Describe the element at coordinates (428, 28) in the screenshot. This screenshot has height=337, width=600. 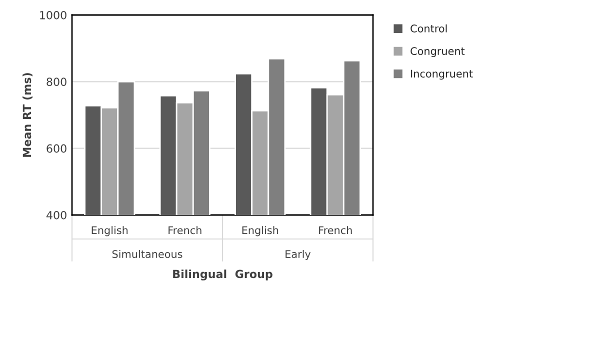
I see `legend-label: Control` at that location.